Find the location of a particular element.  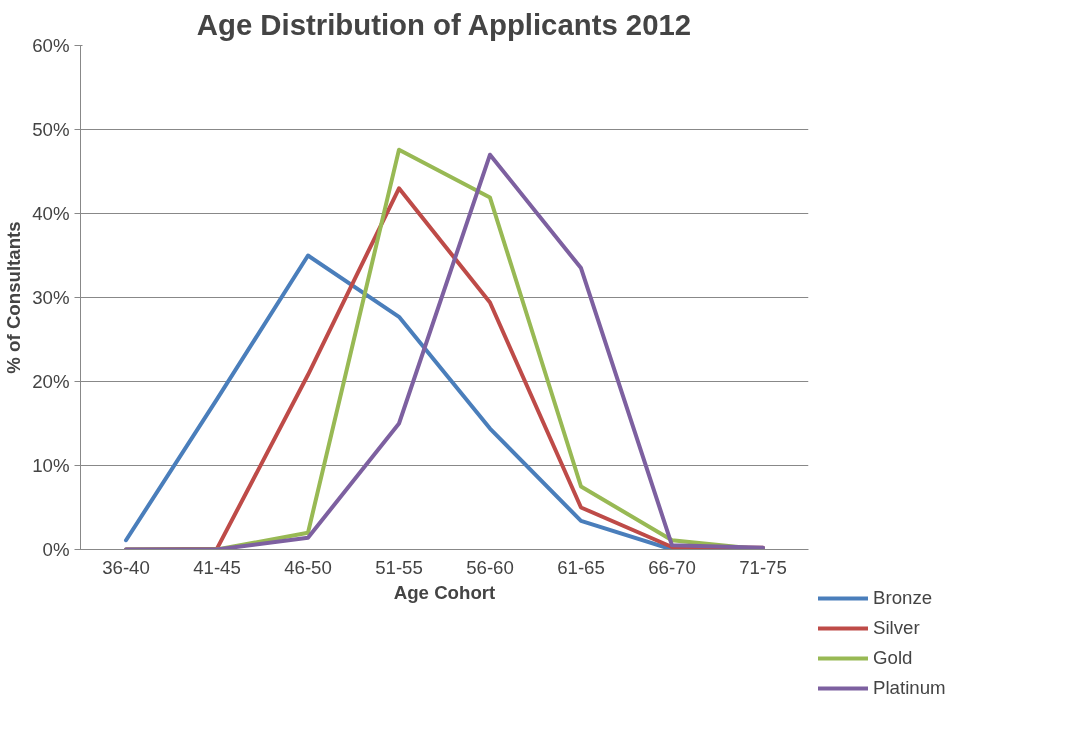

x-tick-label: 36-40 is located at coordinates (126, 567).